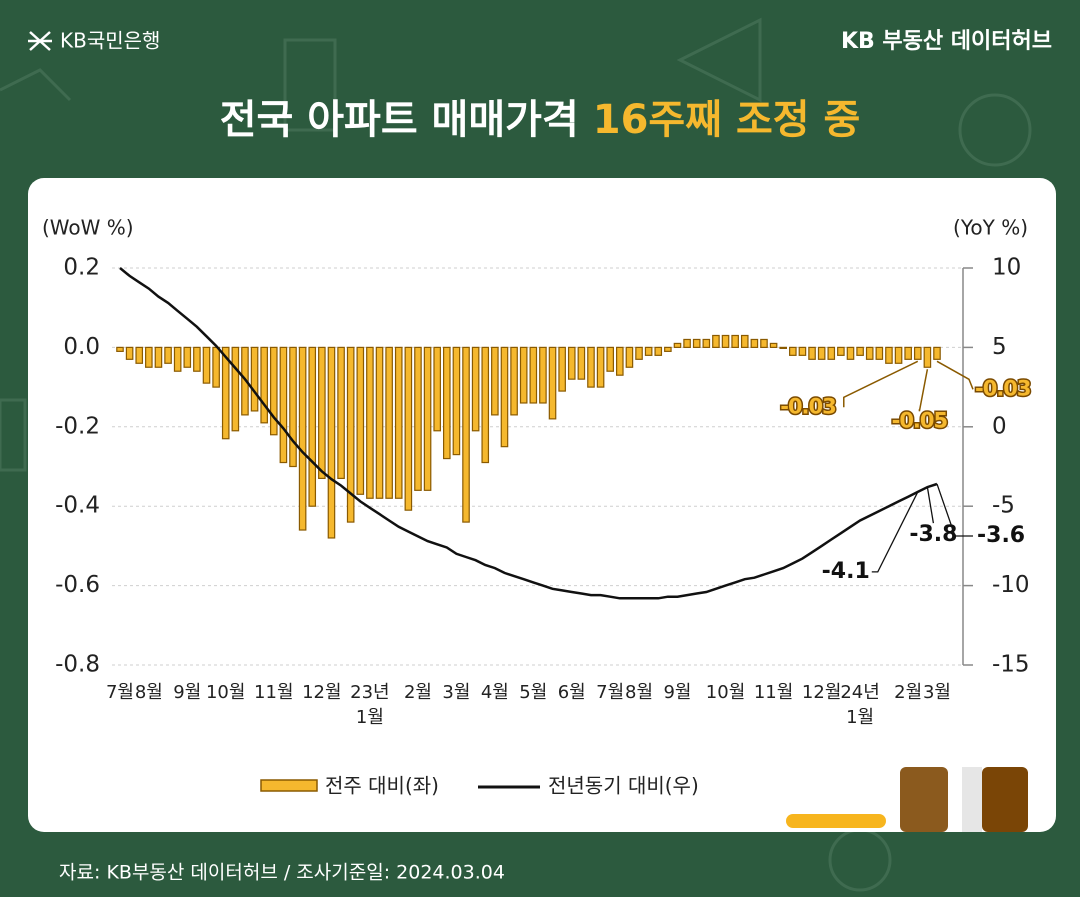  Describe the element at coordinates (846, 571) in the screenshot. I see `line-annotation: -4.1` at that location.